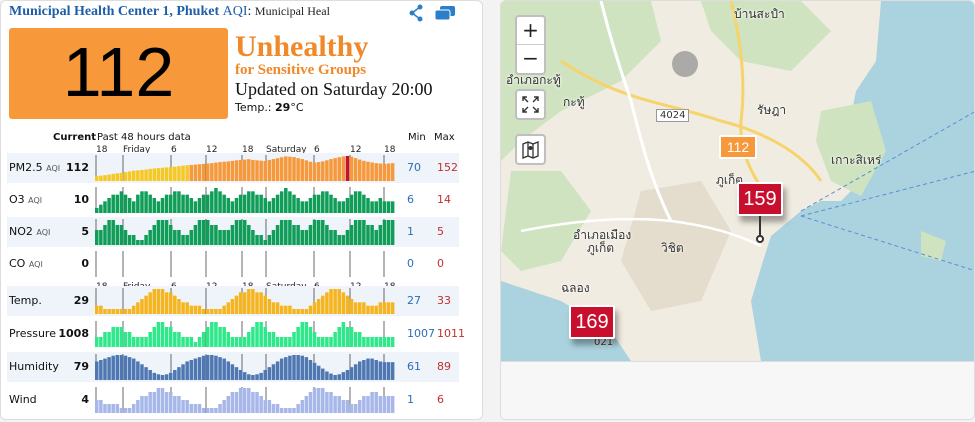  Describe the element at coordinates (233, 400) in the screenshot. I see `pollutant-row: Wind 4 1 6` at that location.